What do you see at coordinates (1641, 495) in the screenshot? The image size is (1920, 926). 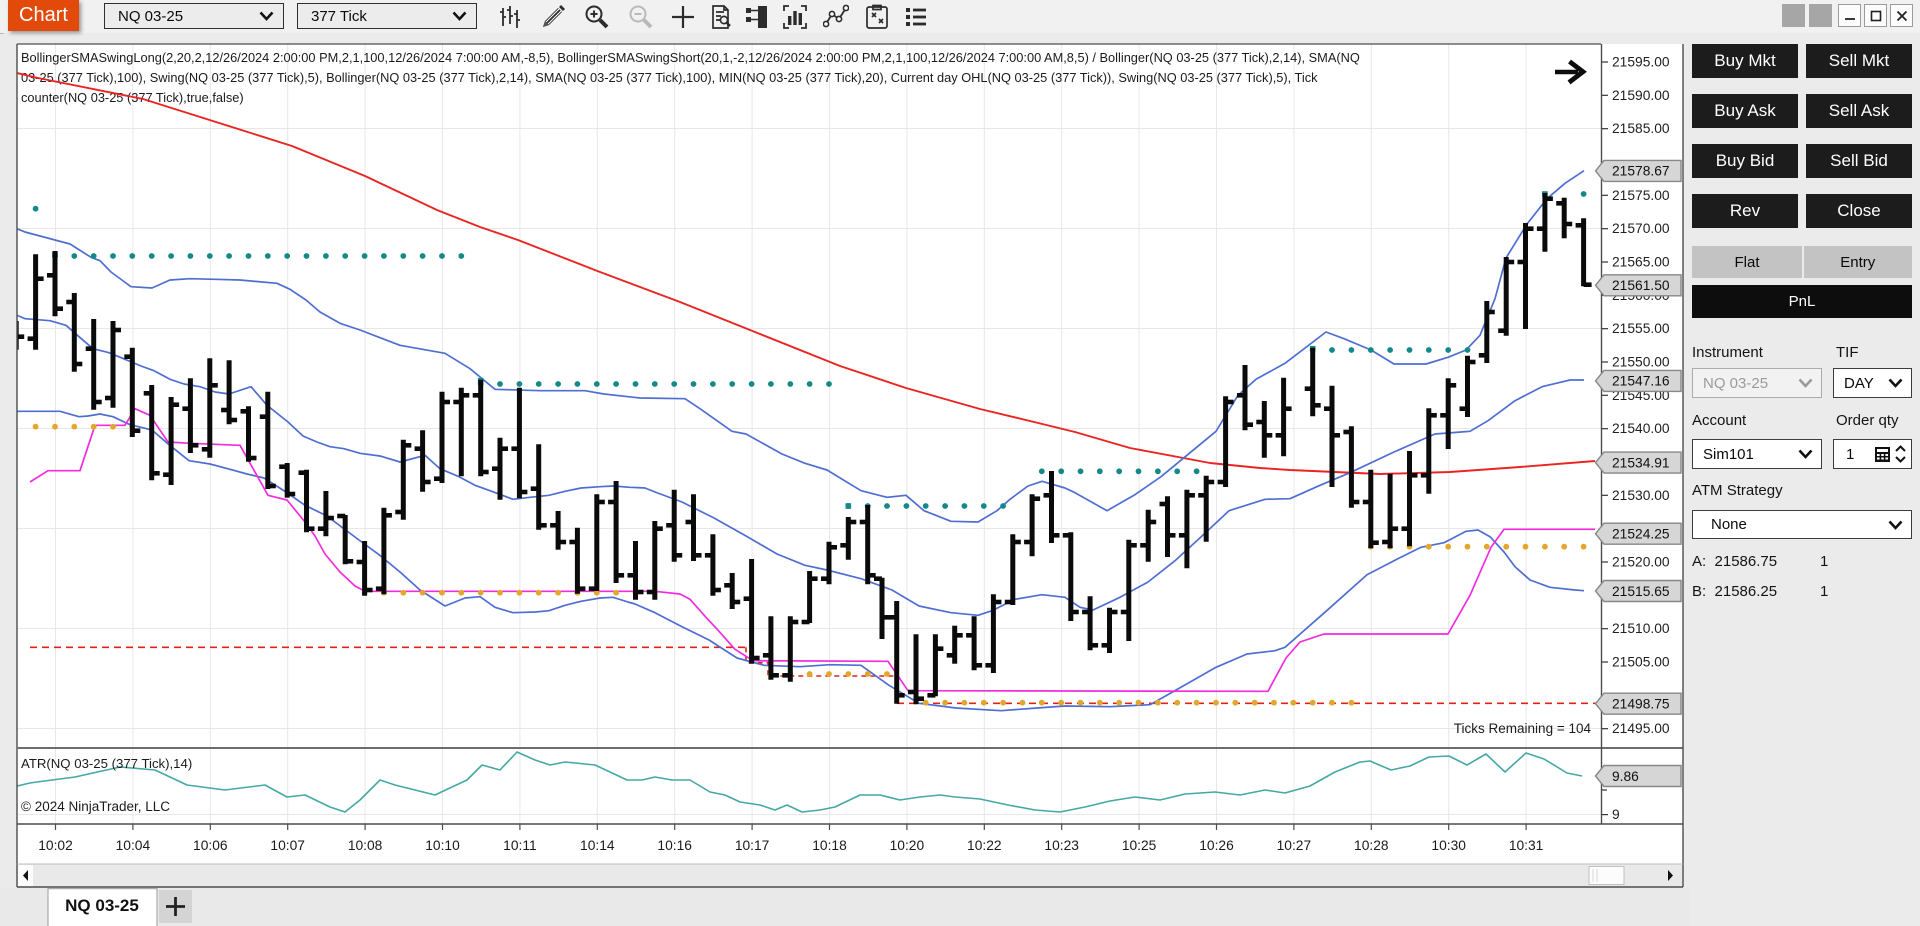 I see `svg-text: 21530.00` at bounding box center [1641, 495].